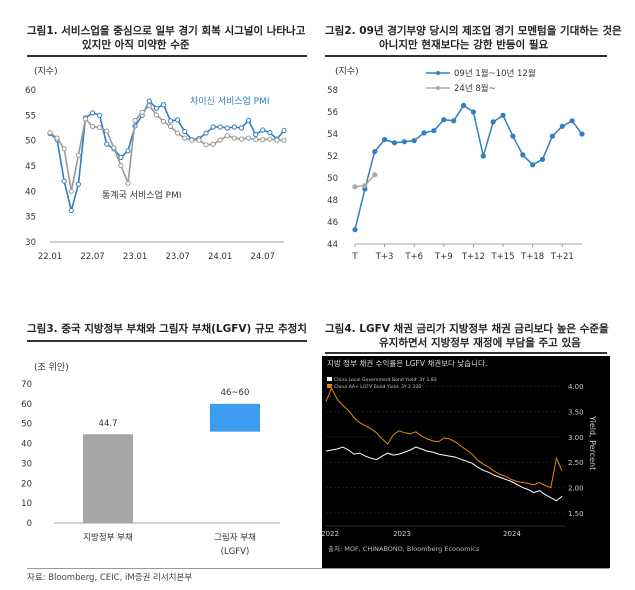 The image size is (635, 590). I want to click on chart2-title-rule, so click(466, 56).